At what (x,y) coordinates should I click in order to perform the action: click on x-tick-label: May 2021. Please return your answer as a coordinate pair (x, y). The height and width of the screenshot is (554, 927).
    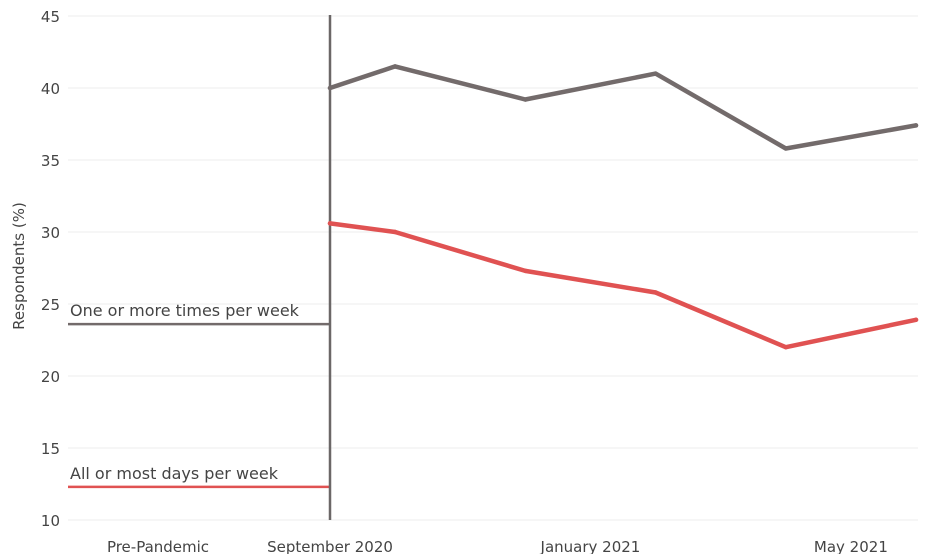
    Looking at the image, I should click on (851, 546).